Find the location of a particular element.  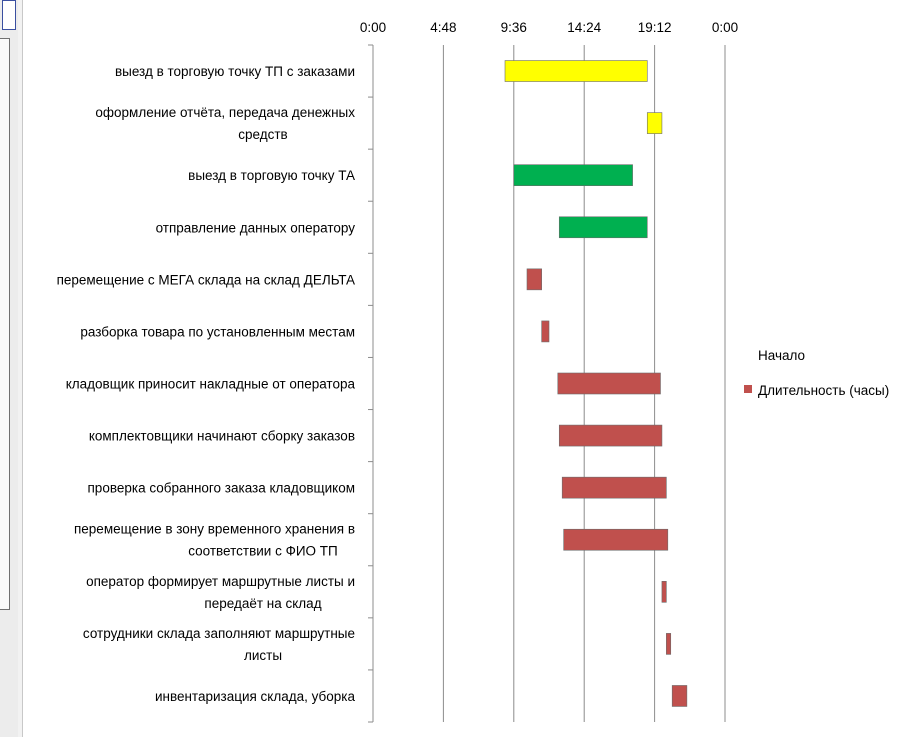

category-label: выезд в торговую точку ТП с заказами is located at coordinates (235, 71).